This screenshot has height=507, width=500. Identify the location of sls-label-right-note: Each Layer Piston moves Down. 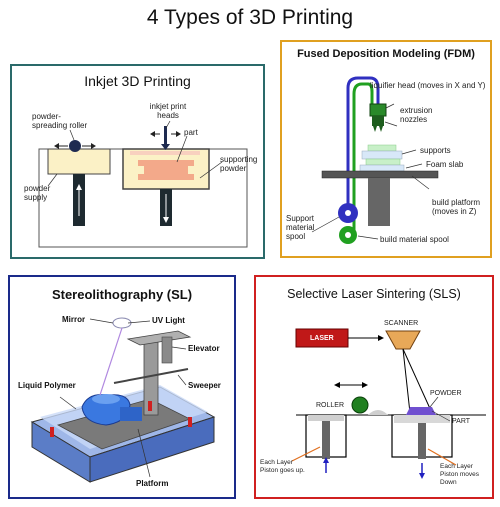
(460, 474).